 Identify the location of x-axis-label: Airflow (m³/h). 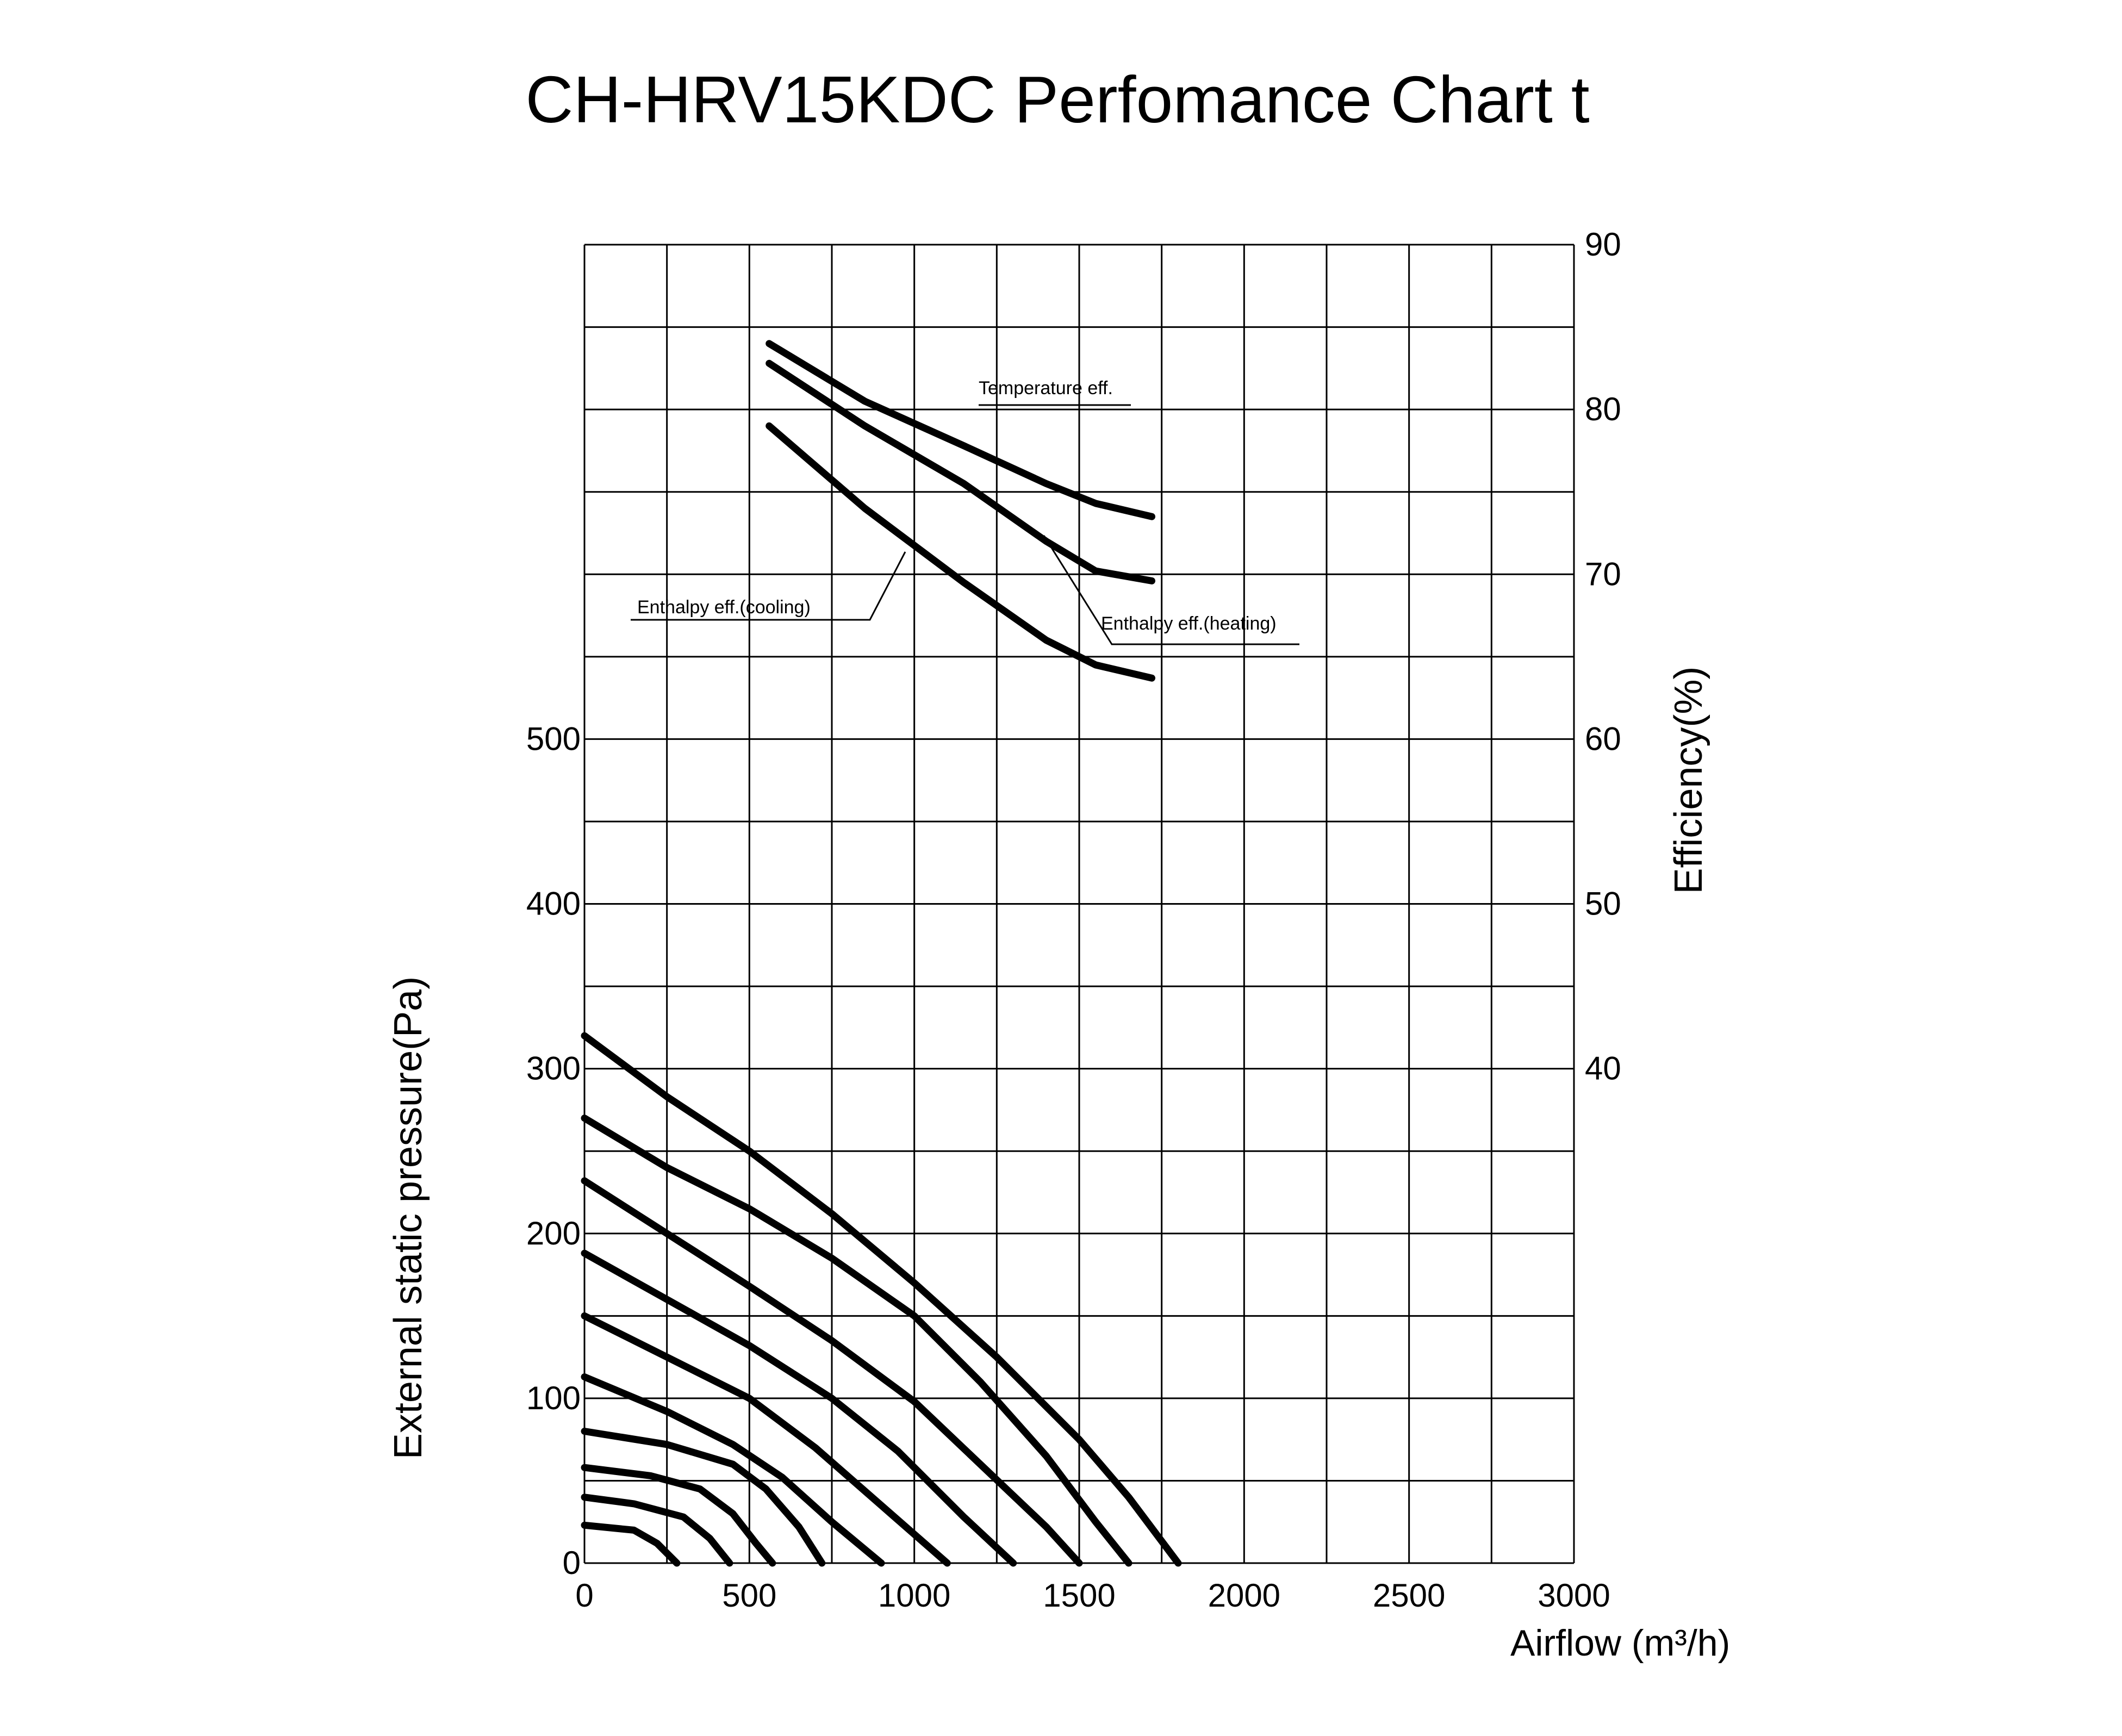
(1620, 1643).